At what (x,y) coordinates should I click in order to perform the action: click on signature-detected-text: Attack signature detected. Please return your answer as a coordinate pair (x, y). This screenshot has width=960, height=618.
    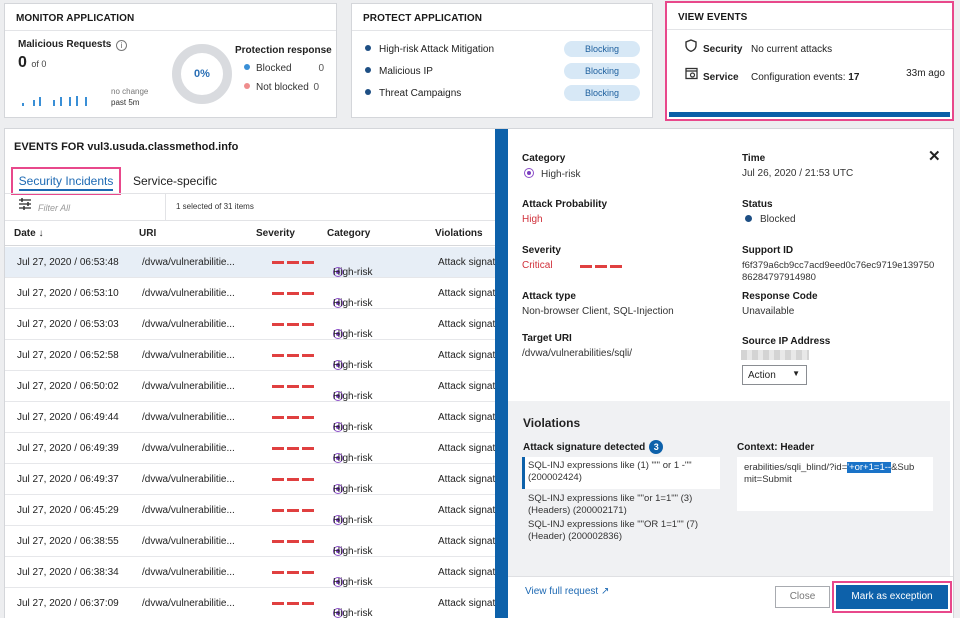
    Looking at the image, I should click on (584, 447).